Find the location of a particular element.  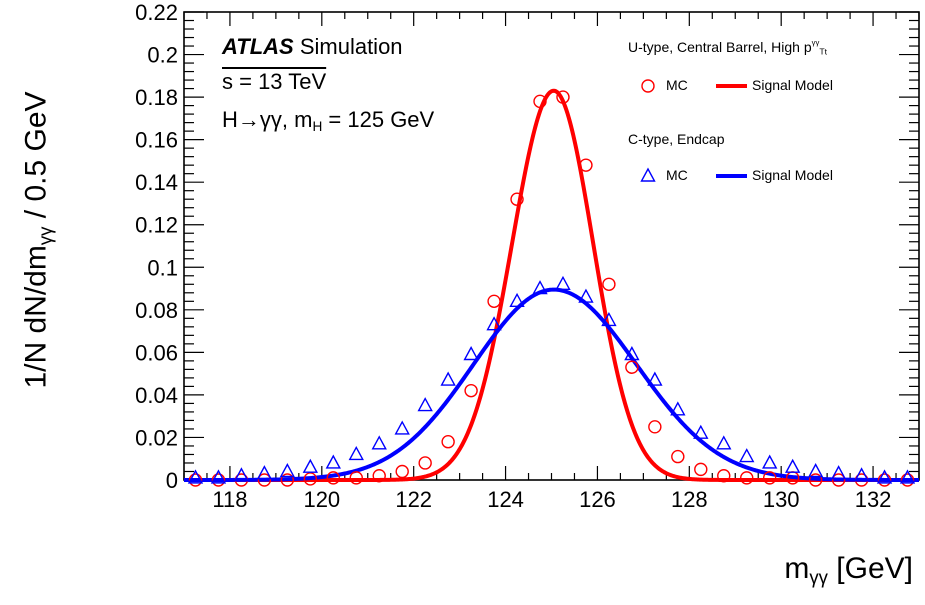

y-axis-label-wrap: 1/N dN/dmγγ / 0.5 GeV is located at coordinates (38, 240).